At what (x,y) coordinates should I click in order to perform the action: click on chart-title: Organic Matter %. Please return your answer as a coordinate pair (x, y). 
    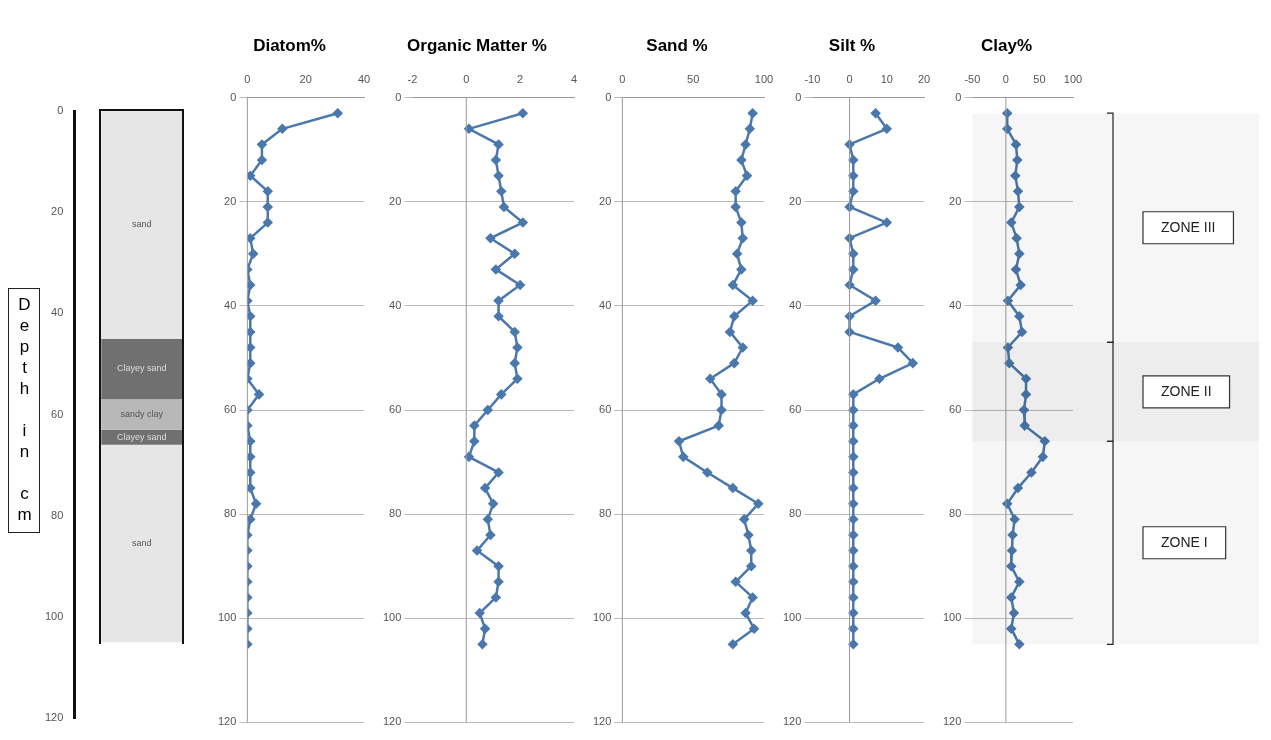
    Looking at the image, I should click on (477, 45).